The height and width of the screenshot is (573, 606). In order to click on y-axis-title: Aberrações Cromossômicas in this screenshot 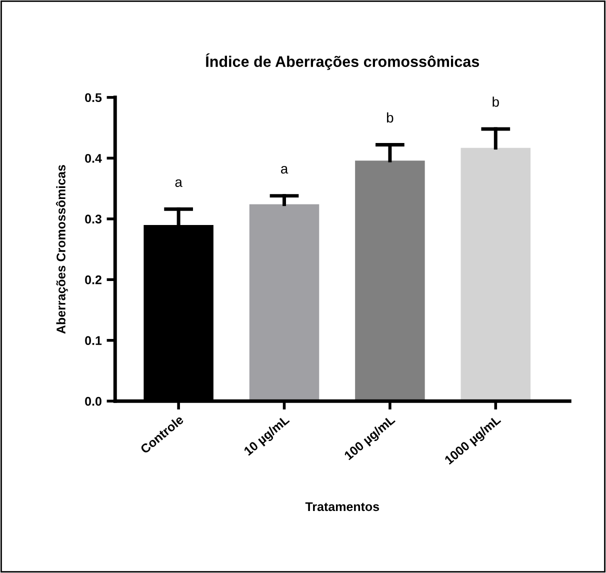, I will do `click(62, 249)`.